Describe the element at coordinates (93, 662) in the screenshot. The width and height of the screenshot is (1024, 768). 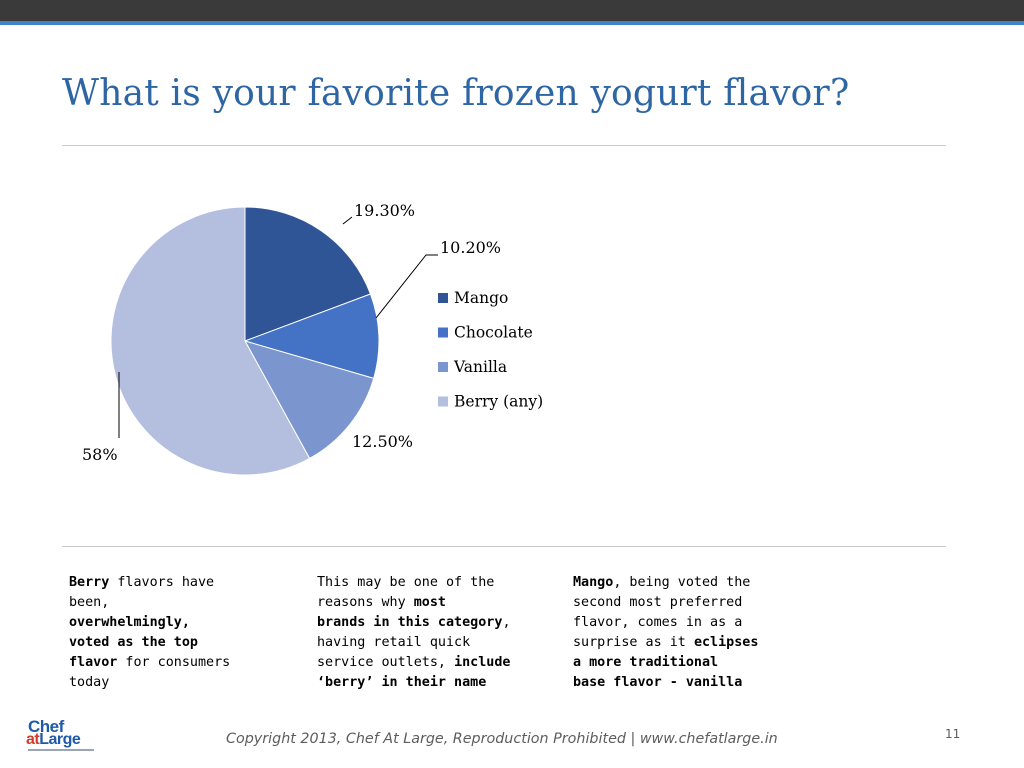
I see `note-bold-text: flavor` at that location.